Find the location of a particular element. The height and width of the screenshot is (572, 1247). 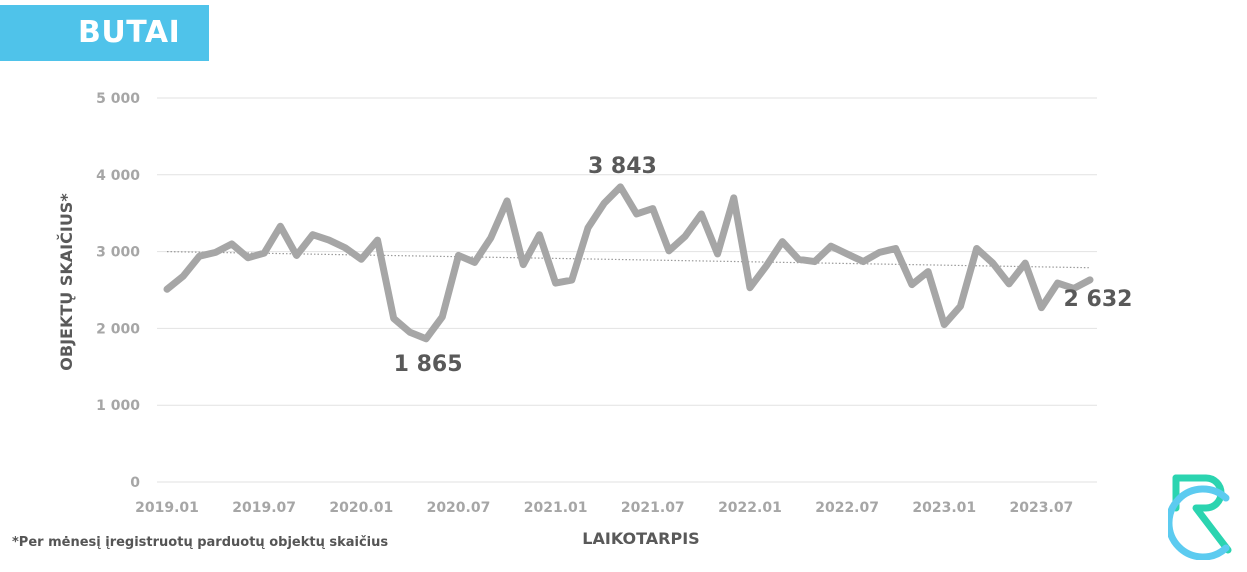

y-tick-label: 4 000 is located at coordinates (118, 176).